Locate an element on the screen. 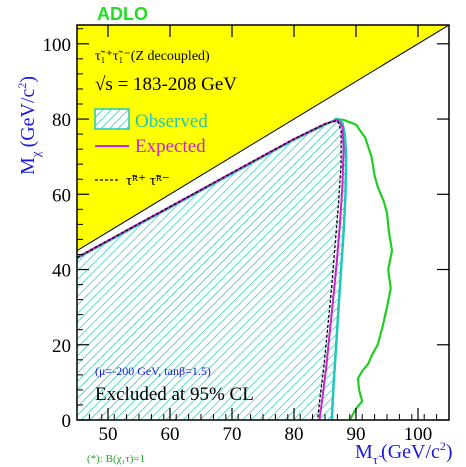  legend: Observed Expected τ̃ᴿ⁺ τ̃ᴿ⁻ is located at coordinates (151, 148).